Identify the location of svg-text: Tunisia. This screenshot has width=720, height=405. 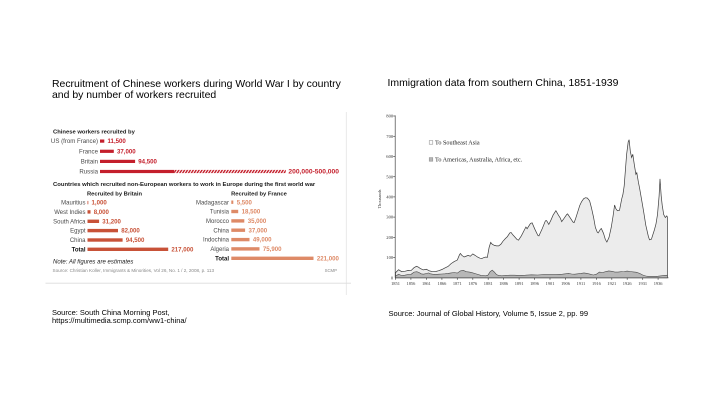
(220, 213).